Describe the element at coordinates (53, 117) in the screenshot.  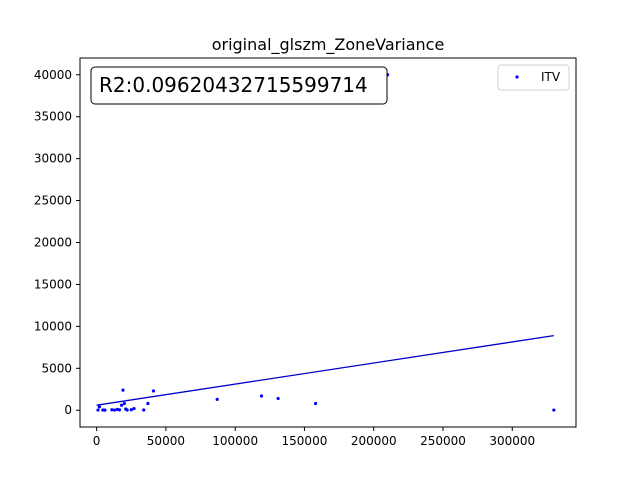
I see `y-tick-label: 35000` at that location.